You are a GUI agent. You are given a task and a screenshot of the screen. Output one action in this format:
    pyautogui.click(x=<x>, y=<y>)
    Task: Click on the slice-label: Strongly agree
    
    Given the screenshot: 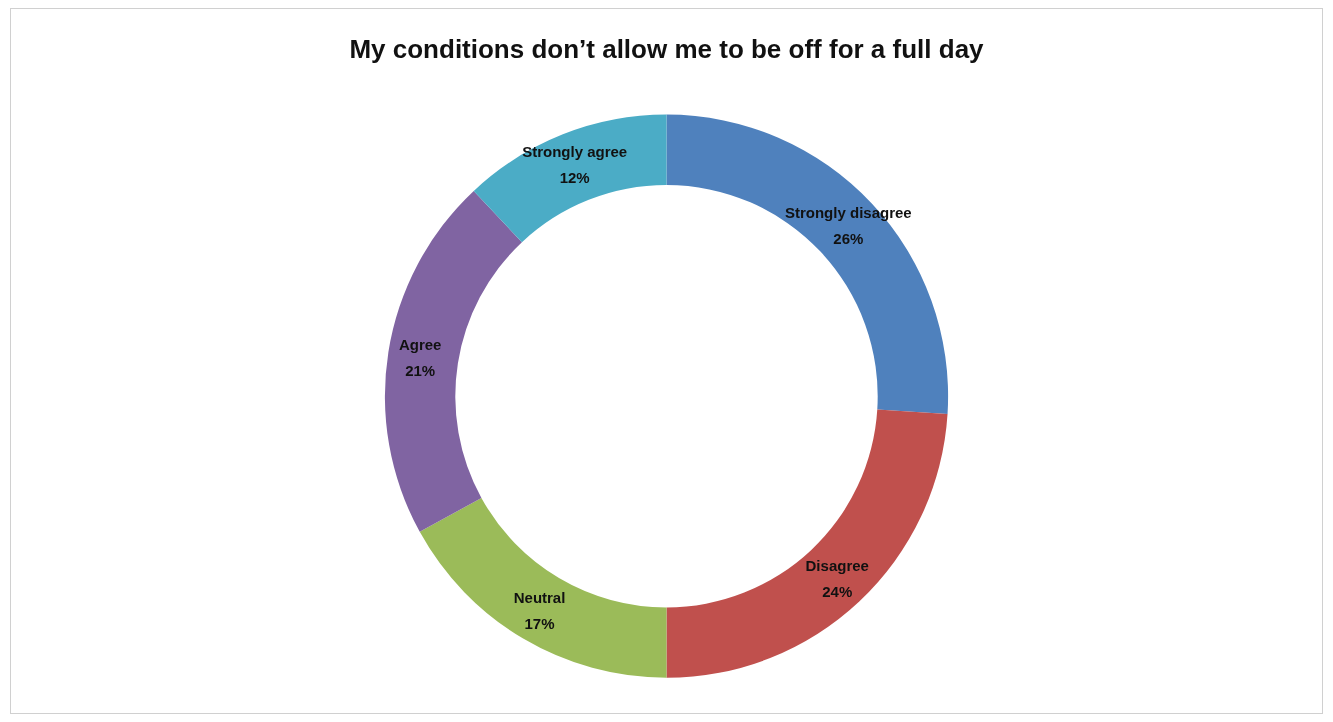 What is the action you would take?
    pyautogui.click(x=575, y=151)
    